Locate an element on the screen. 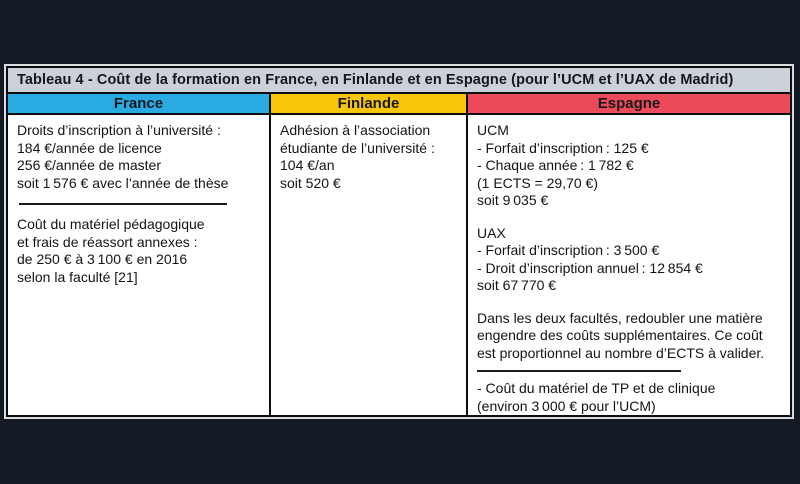  cell-line: UCM is located at coordinates (493, 130).